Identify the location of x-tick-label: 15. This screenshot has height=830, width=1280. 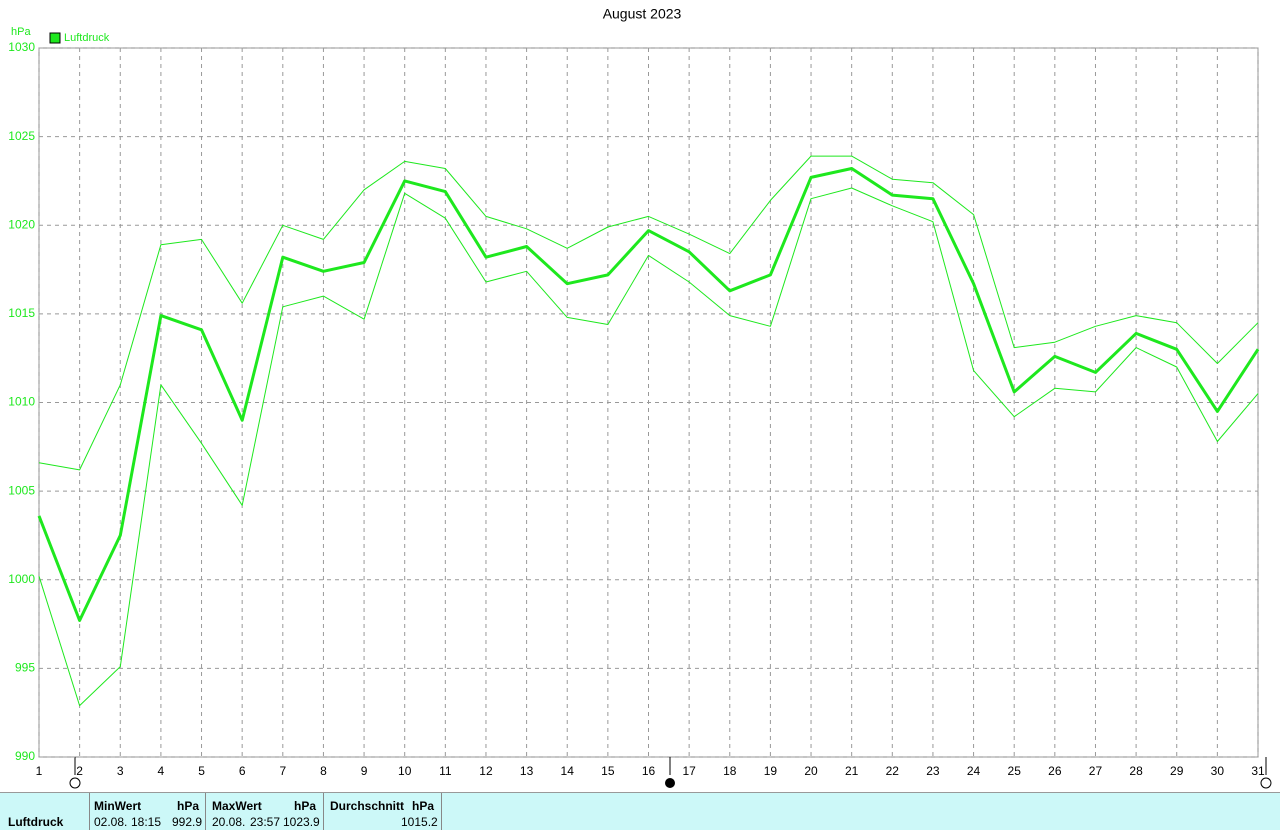
(608, 771).